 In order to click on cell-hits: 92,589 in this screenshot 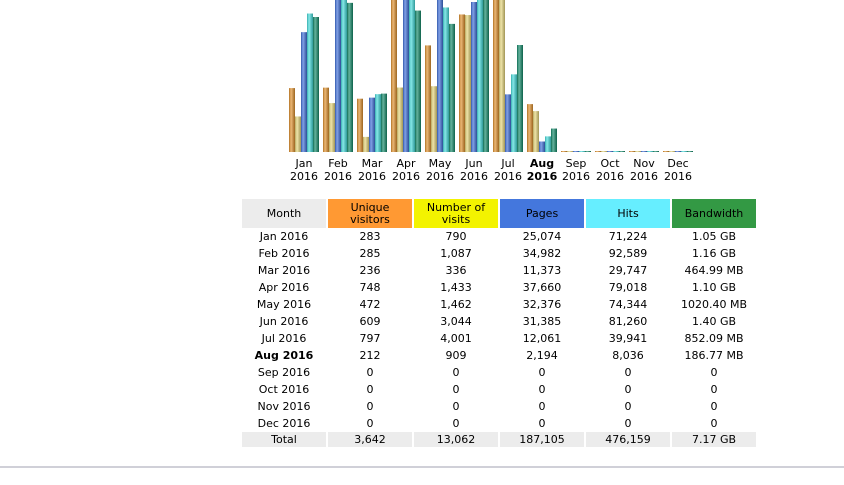, I will do `click(628, 253)`.